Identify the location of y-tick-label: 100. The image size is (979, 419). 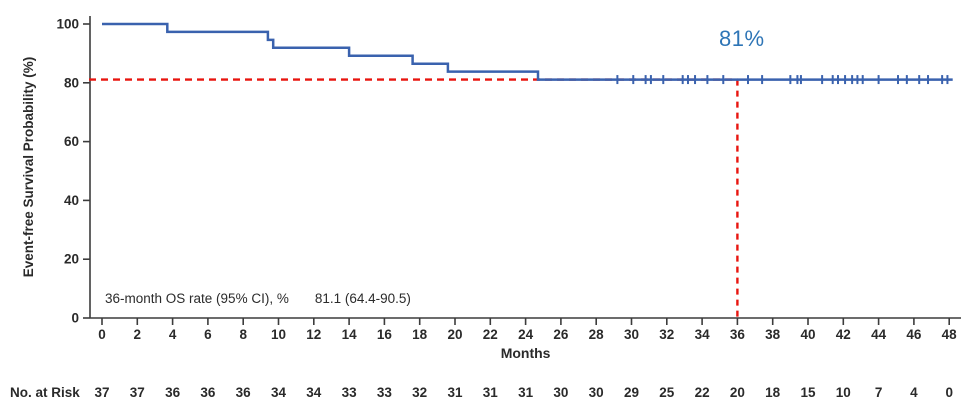
(67, 24).